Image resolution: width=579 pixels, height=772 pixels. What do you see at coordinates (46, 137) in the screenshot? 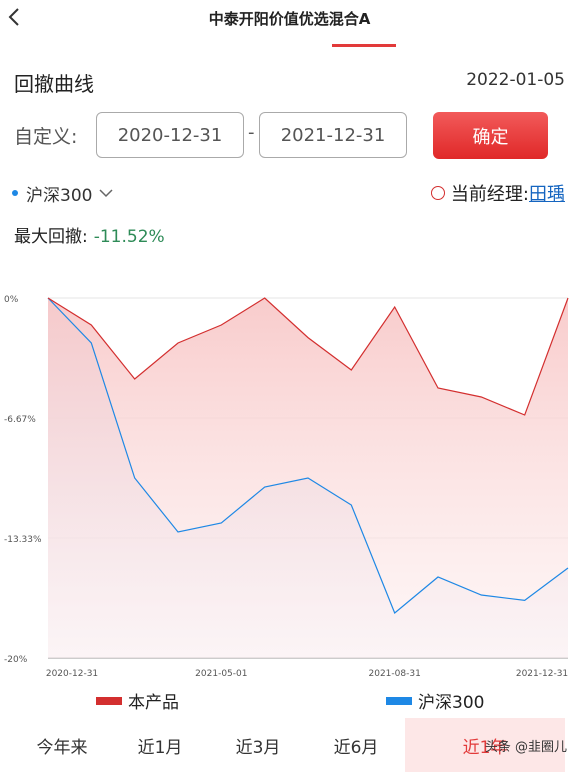
I see `custom-range-label: 自定义:` at bounding box center [46, 137].